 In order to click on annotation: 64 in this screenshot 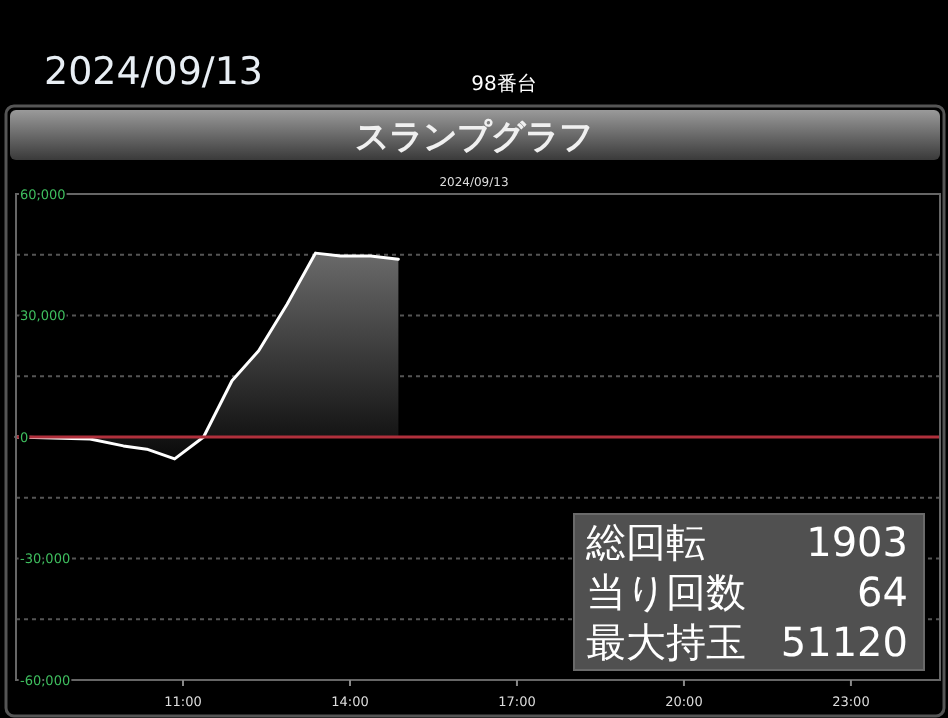, I will do `click(882, 592)`.